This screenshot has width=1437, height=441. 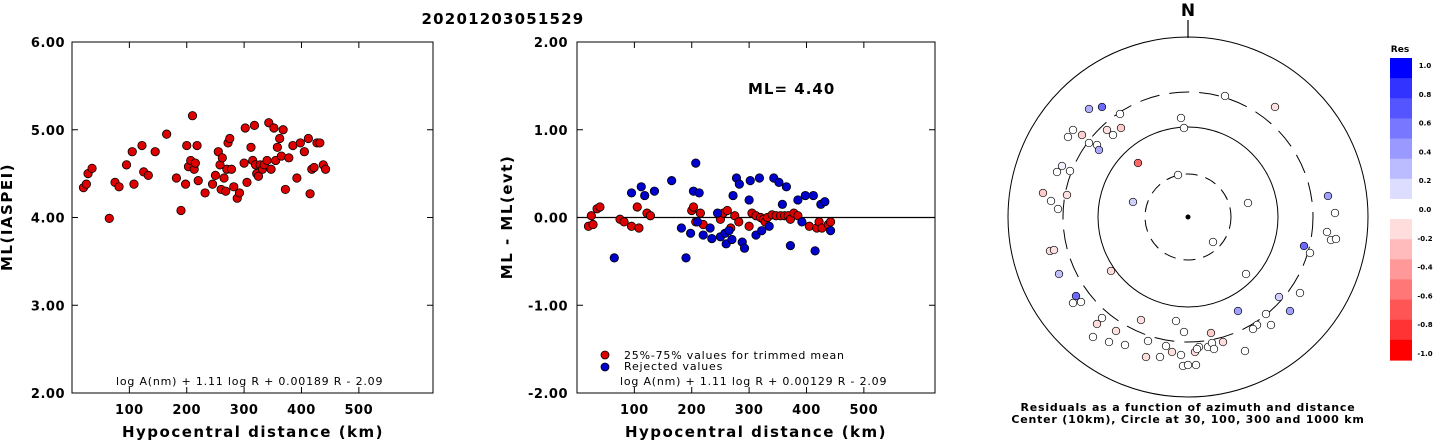 I want to click on x-tick-label: 500, so click(x=864, y=410).